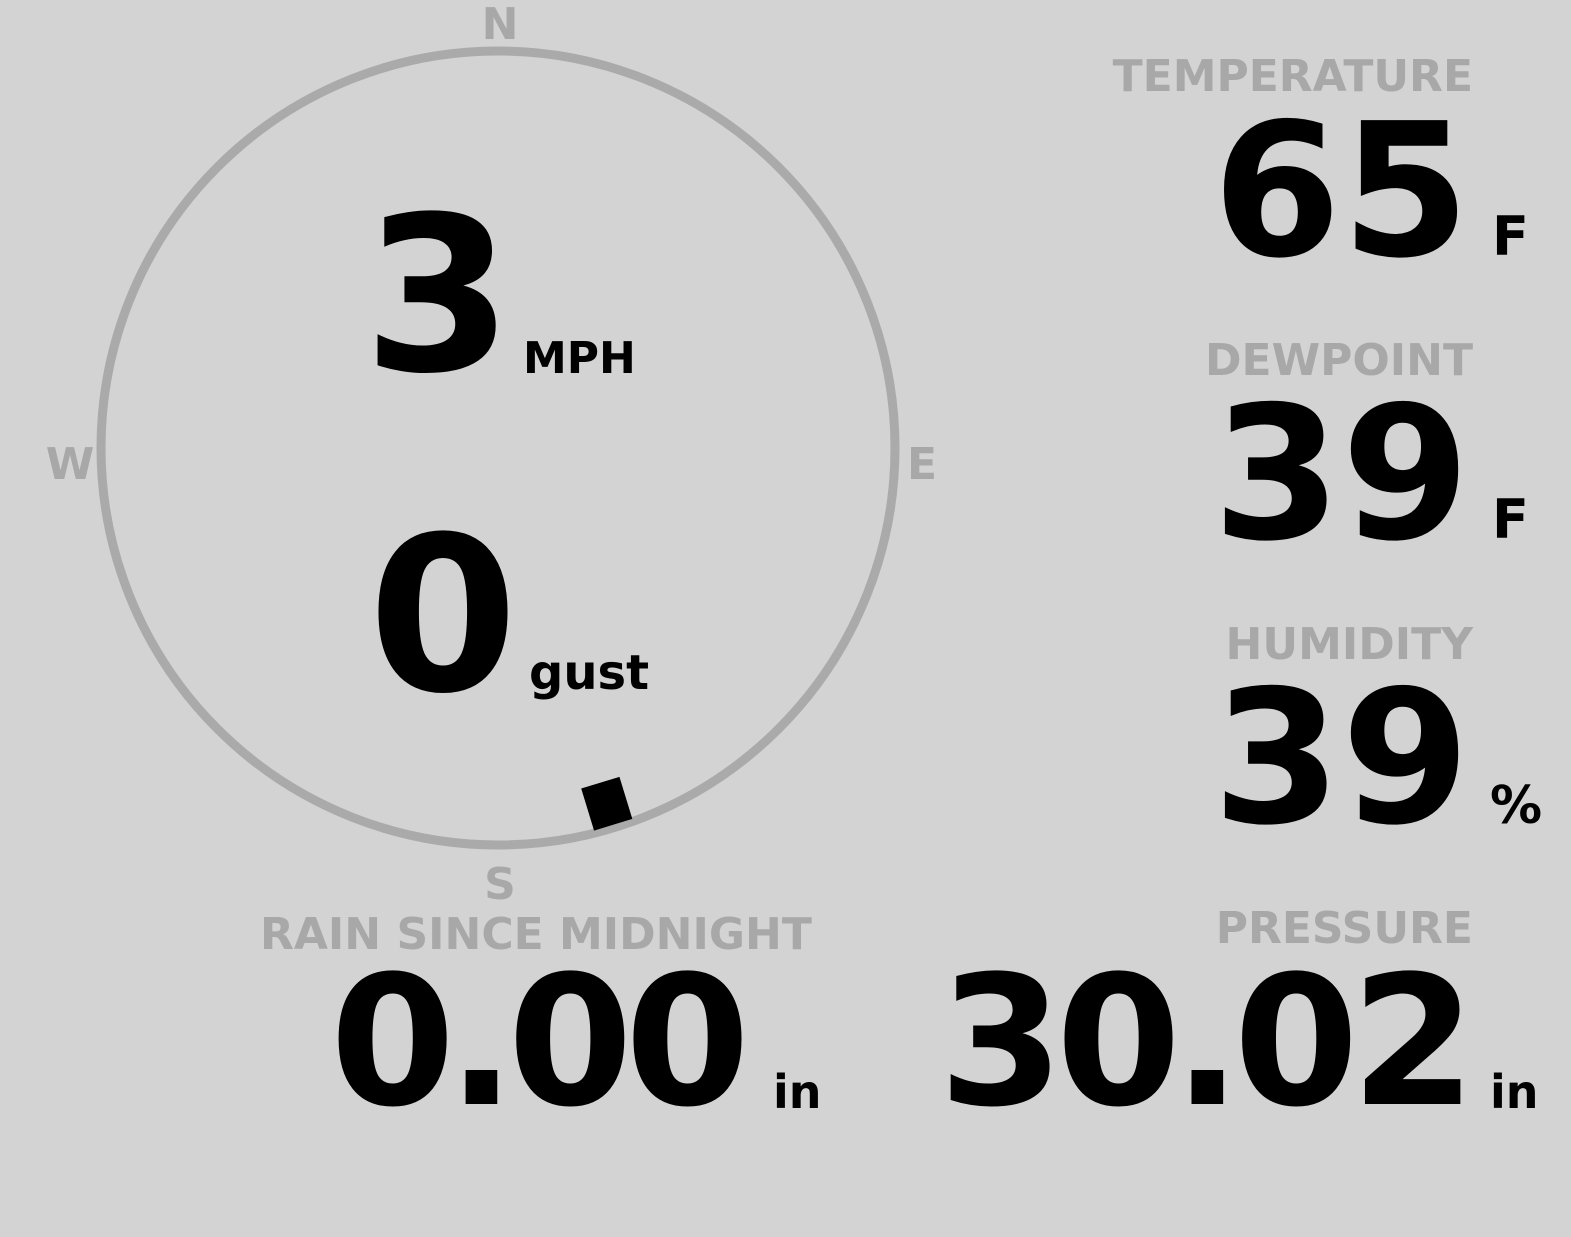 This screenshot has width=1571, height=1237. Describe the element at coordinates (1292, 76) in the screenshot. I see `temperature-label: TEMPERATURE` at that location.